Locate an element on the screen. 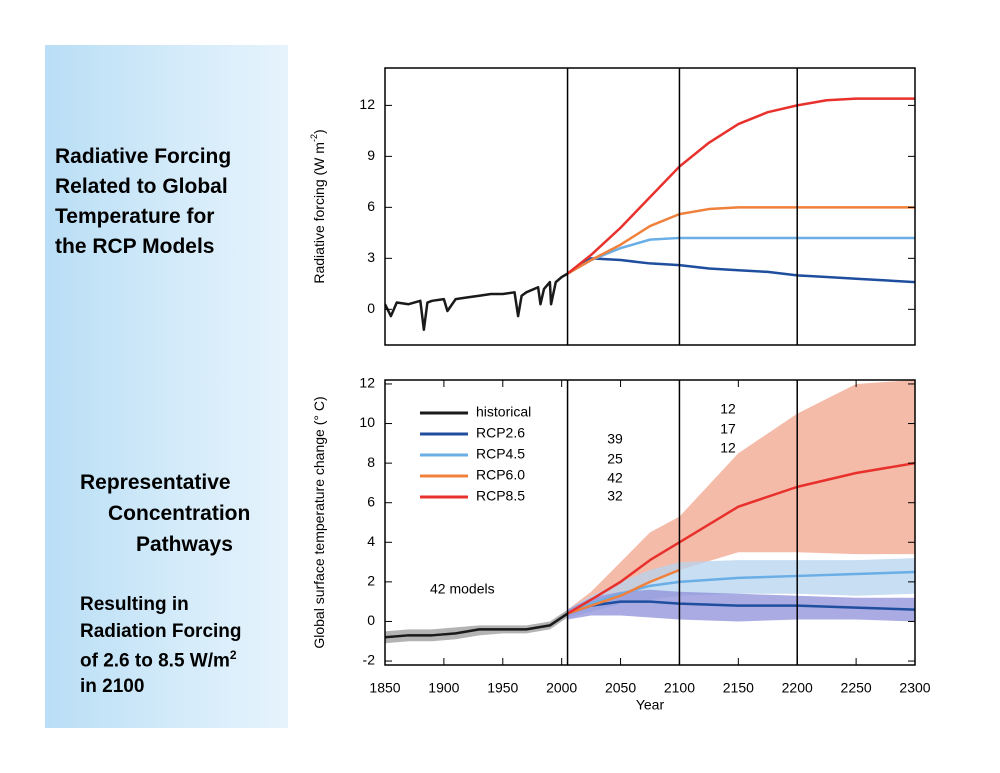 Image resolution: width=1000 pixels, height=773 pixels. slide-note: of 2.6 to 8.5 W/m2 is located at coordinates (158, 660).